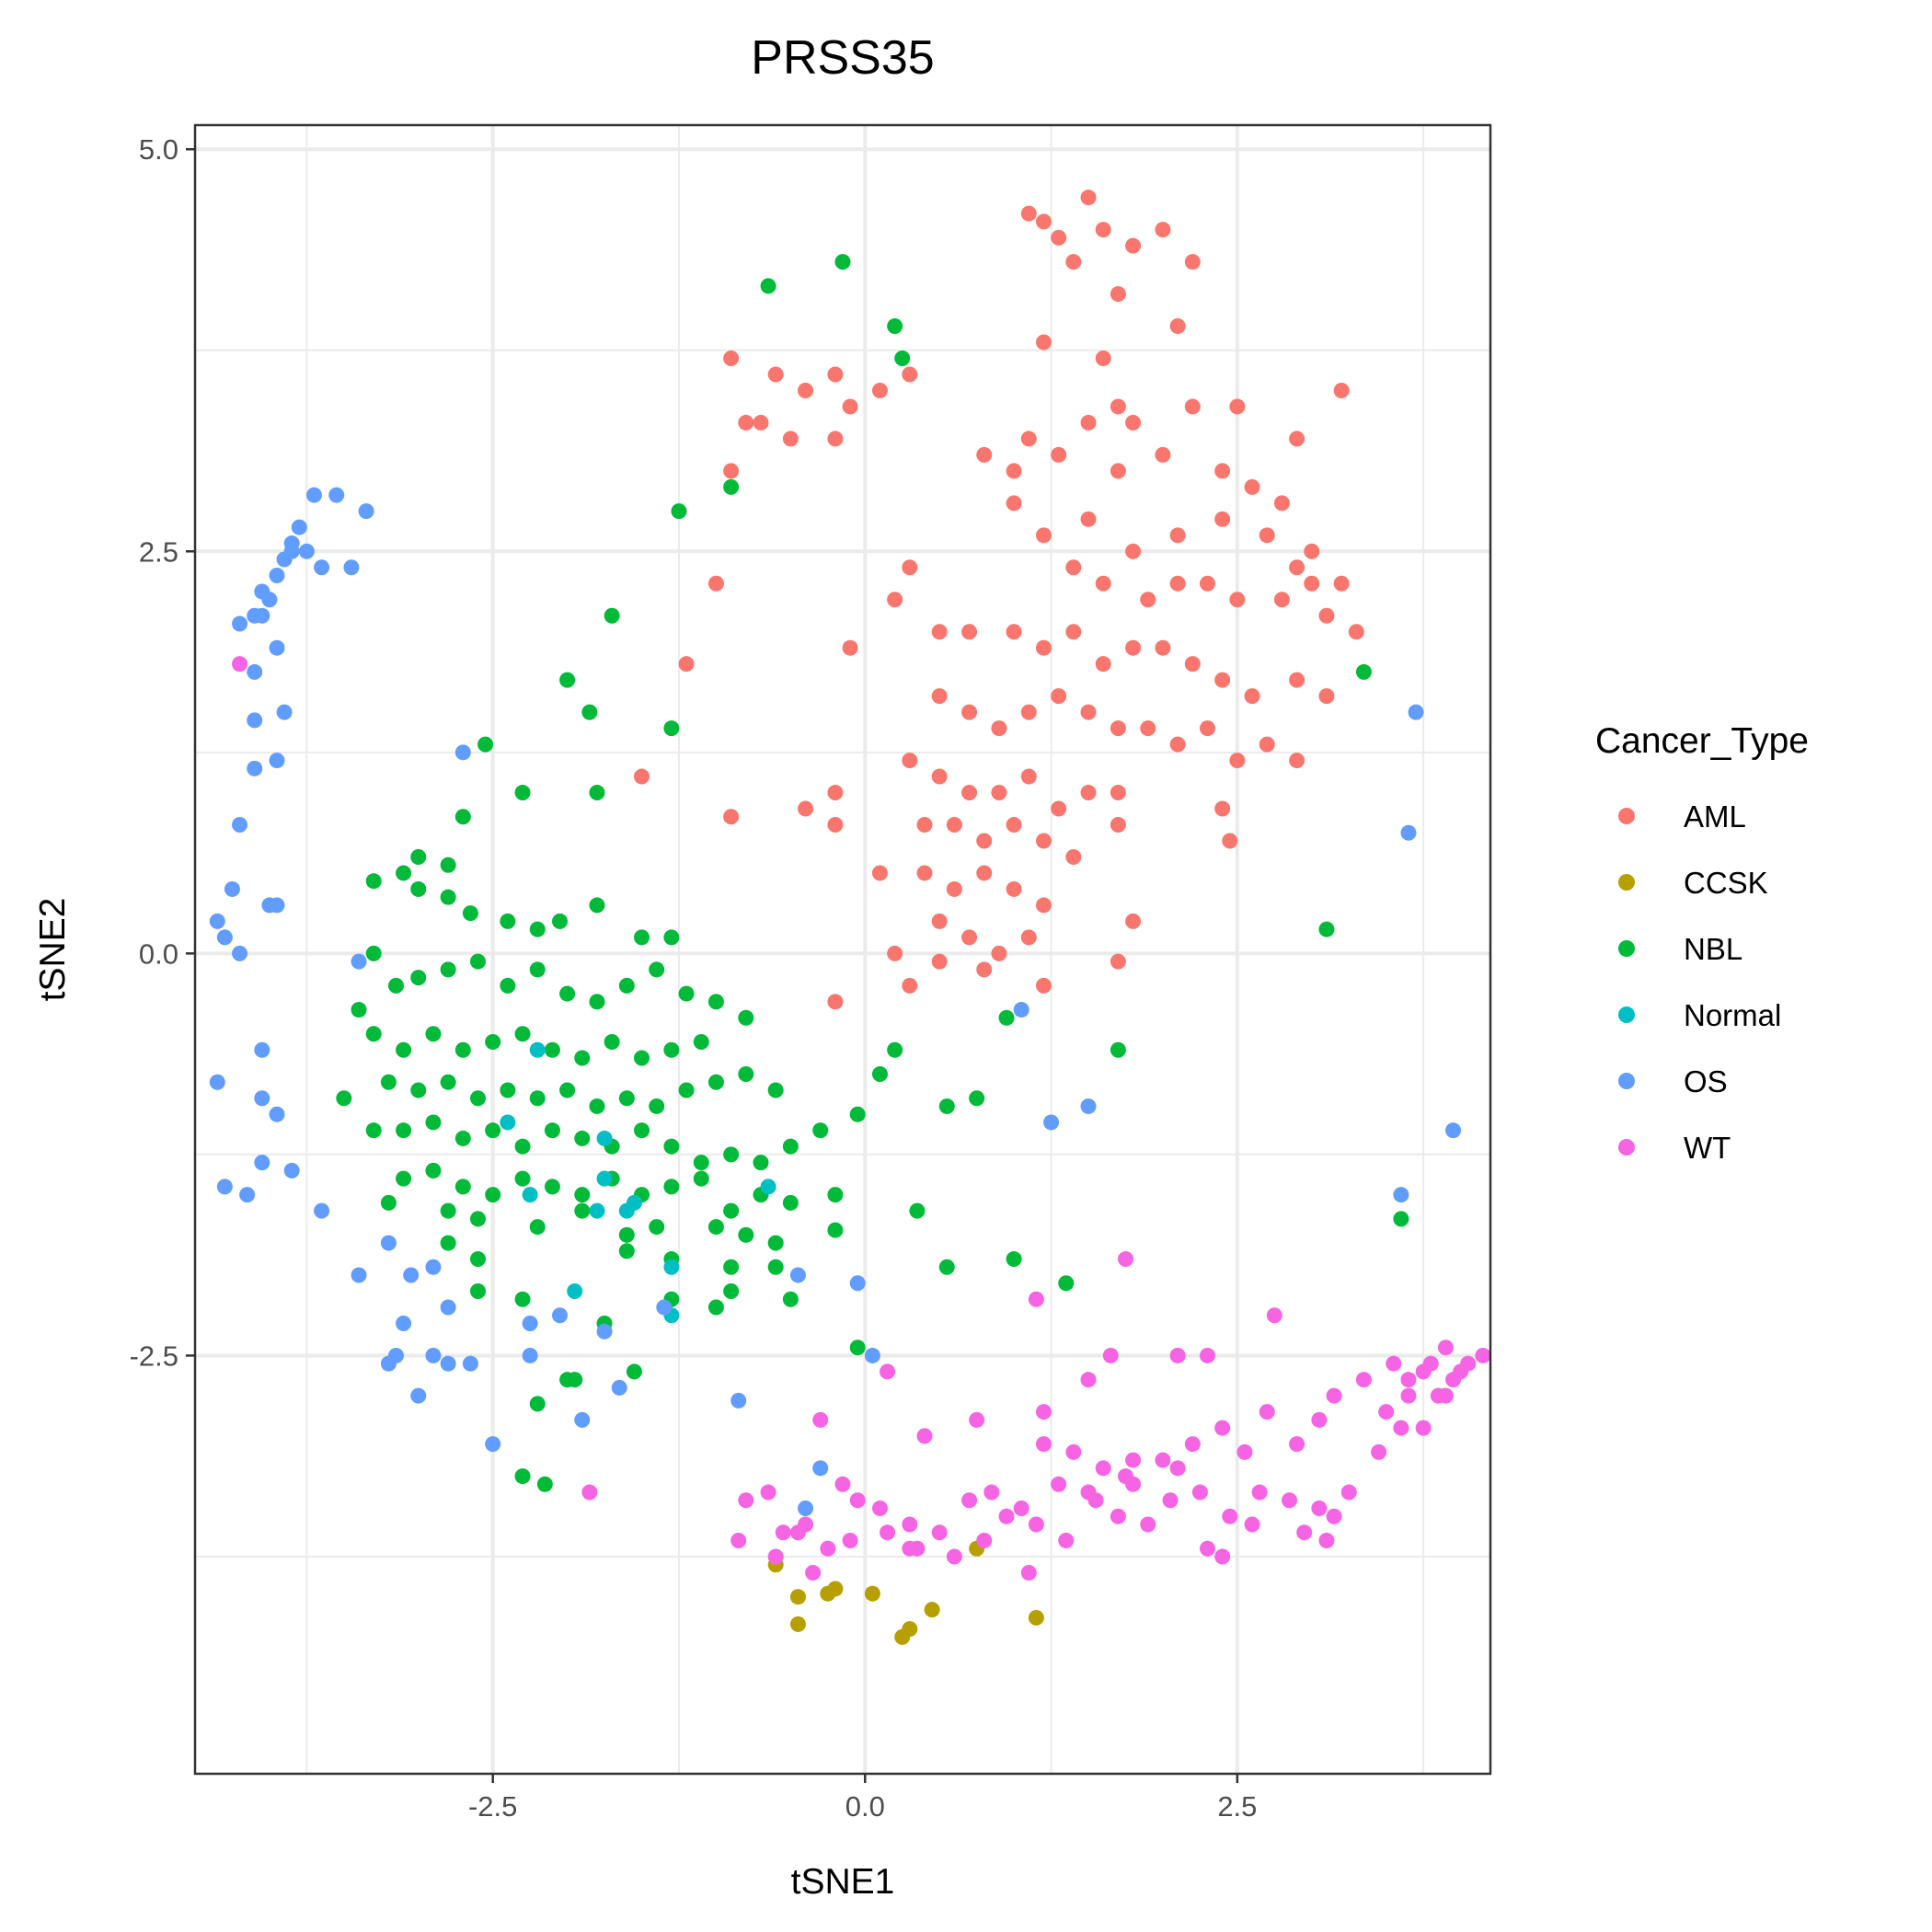  I want to click on legend-item-wt: WT, so click(1674, 1148).